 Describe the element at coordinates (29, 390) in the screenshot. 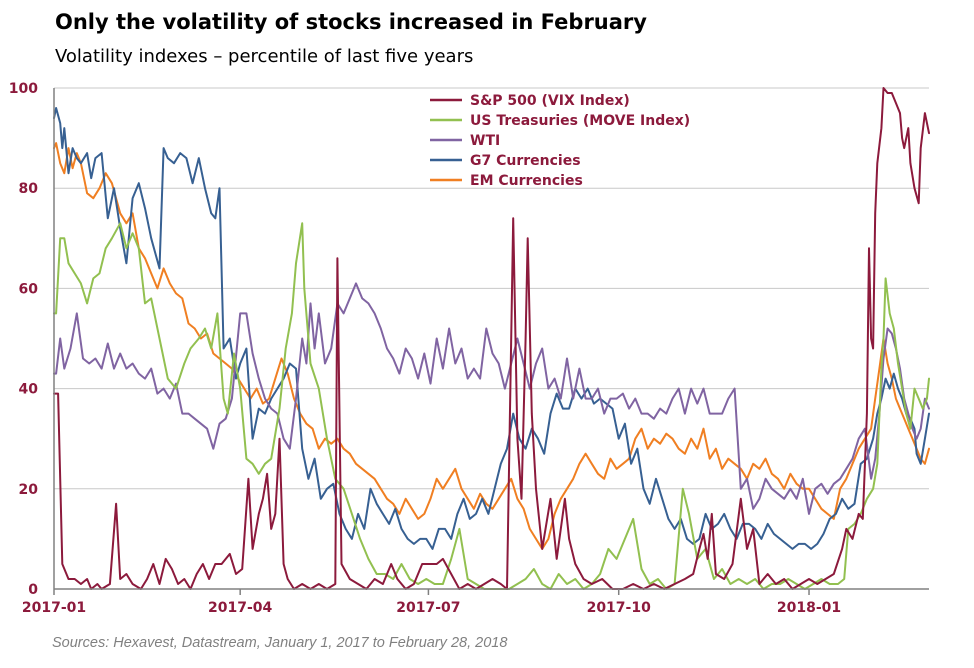

I see `y-tick-label: 40` at that location.